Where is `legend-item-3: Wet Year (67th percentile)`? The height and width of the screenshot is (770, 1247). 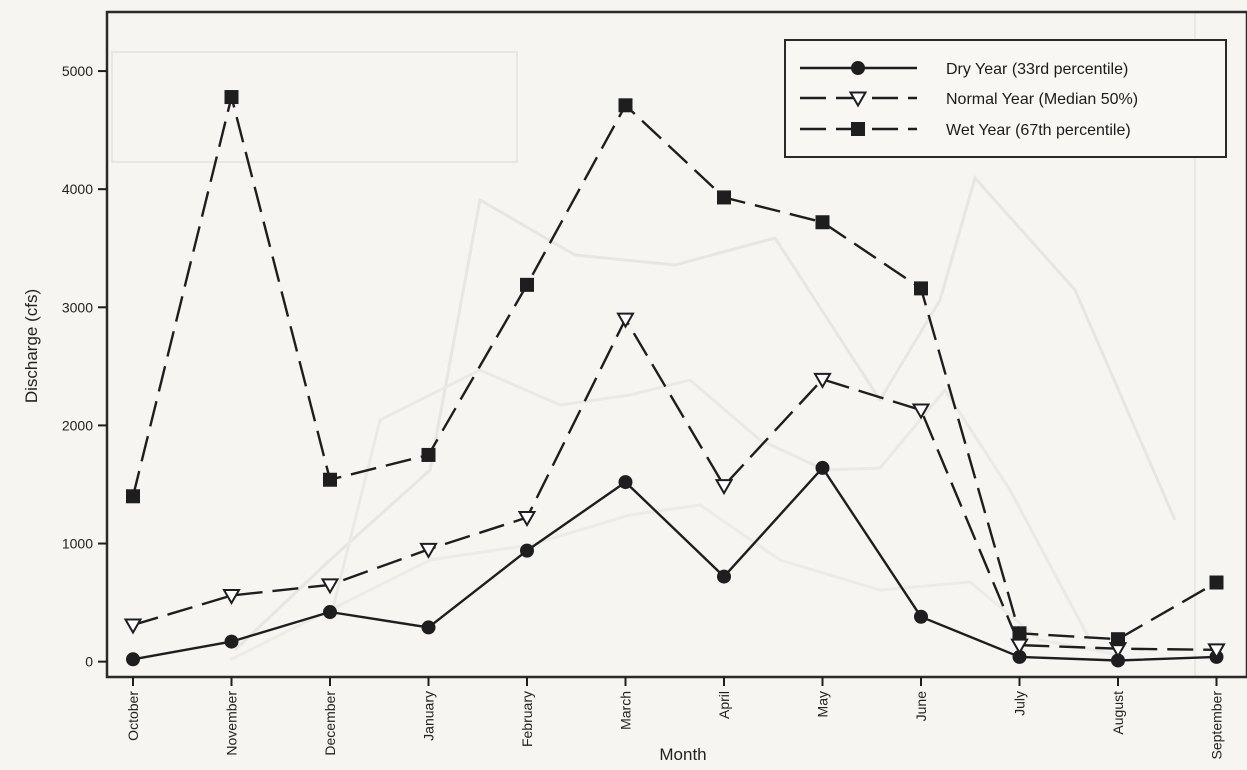 legend-item-3: Wet Year (67th percentile) is located at coordinates (965, 130).